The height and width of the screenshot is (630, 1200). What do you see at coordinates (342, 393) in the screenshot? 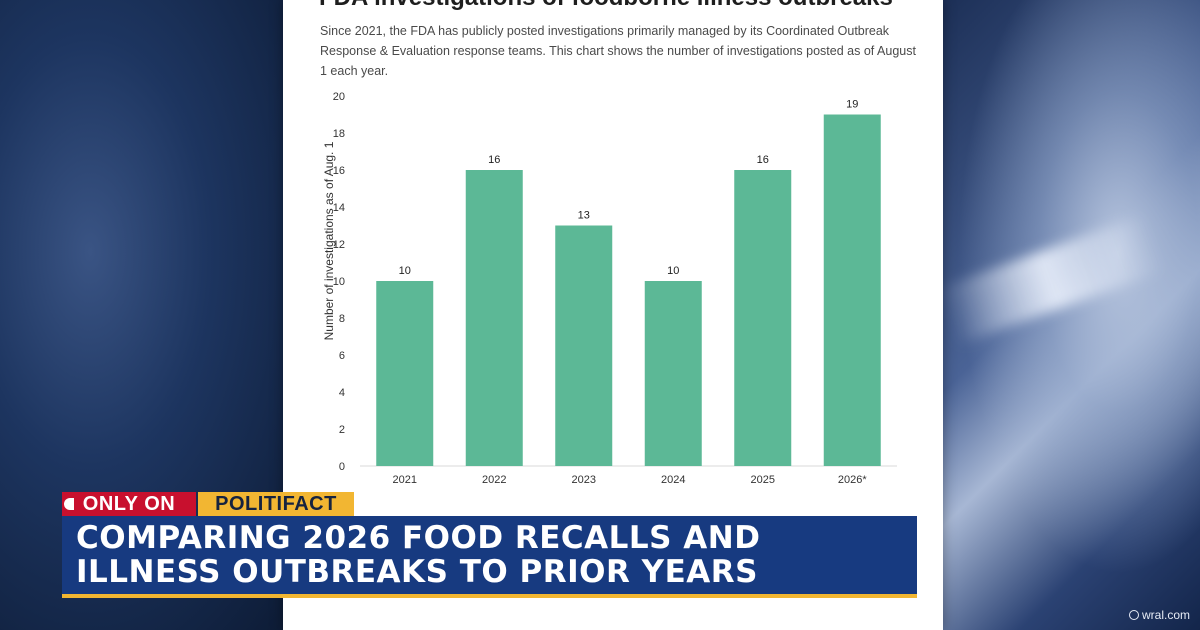
I see `y-tick-label: 4` at bounding box center [342, 393].